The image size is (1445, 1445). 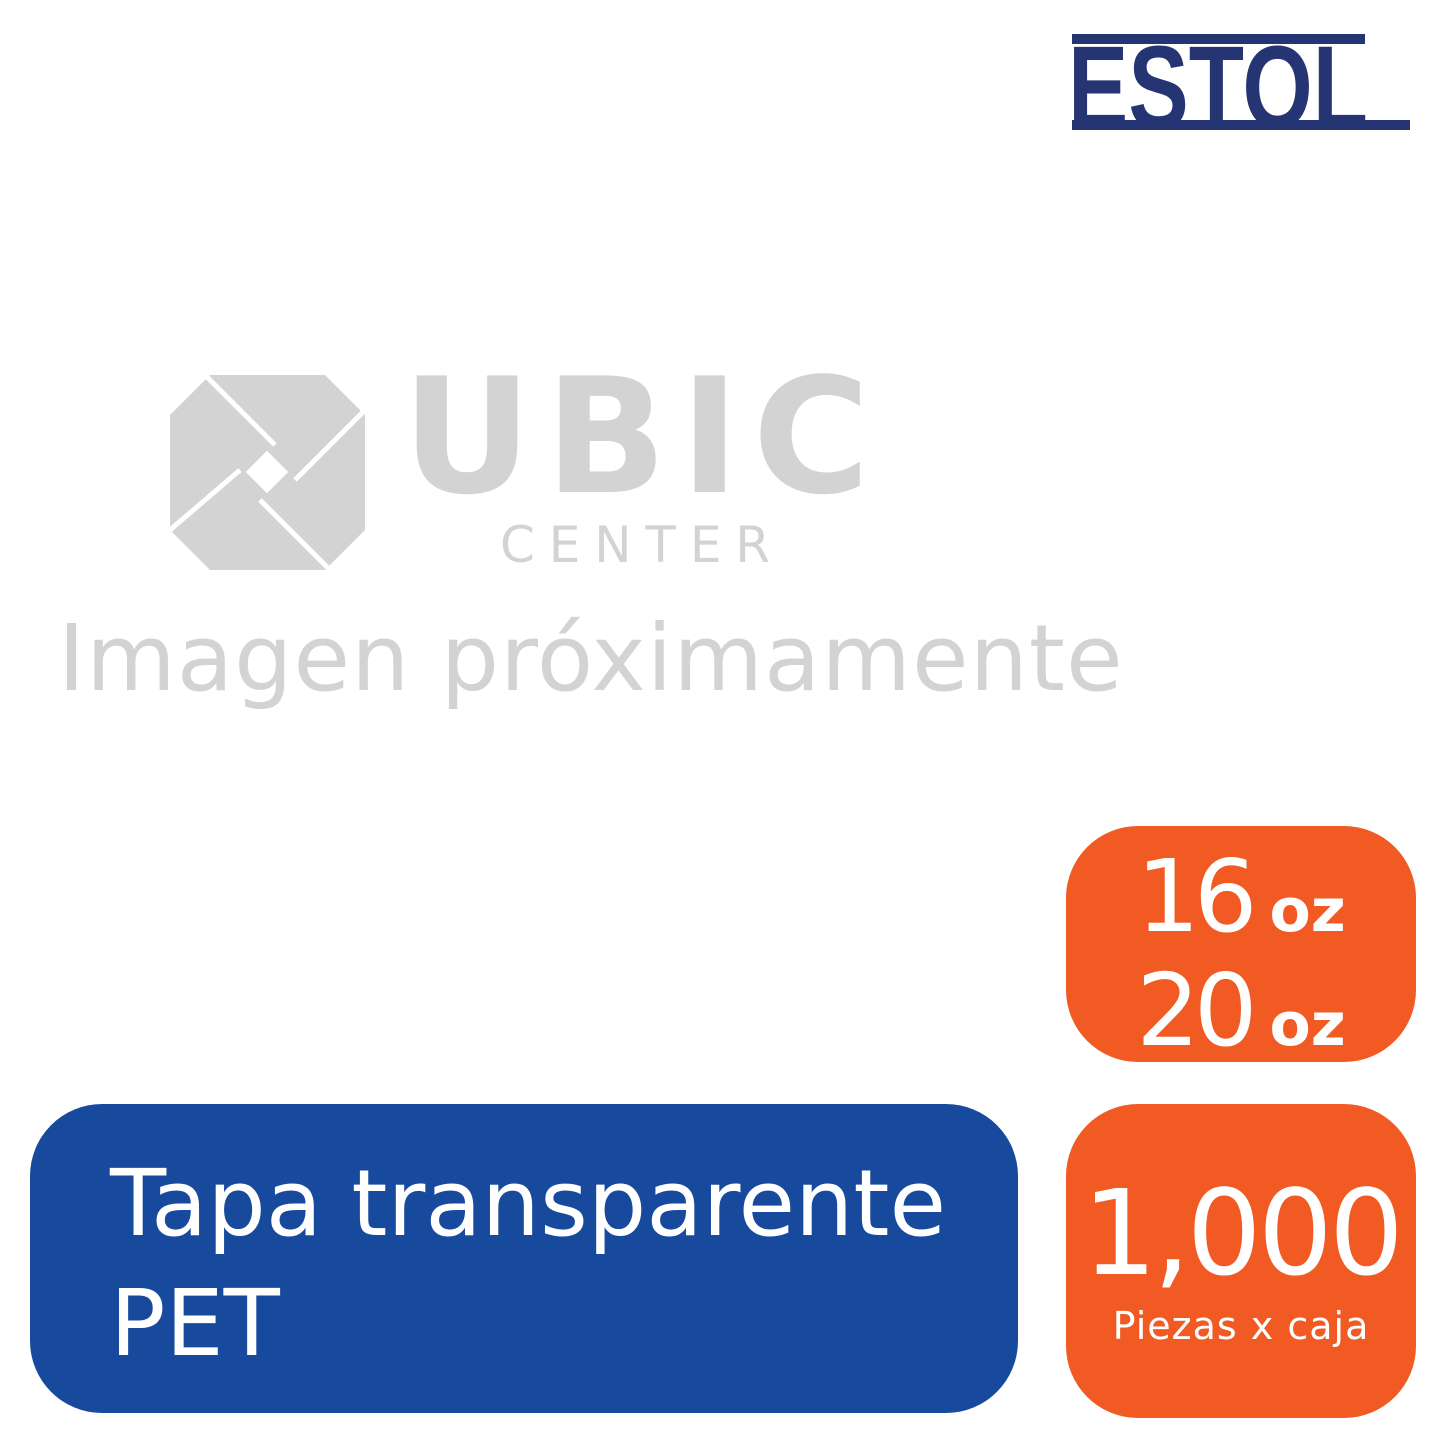 What do you see at coordinates (1243, 1233) in the screenshot?
I see `quantity-value: 1,000` at bounding box center [1243, 1233].